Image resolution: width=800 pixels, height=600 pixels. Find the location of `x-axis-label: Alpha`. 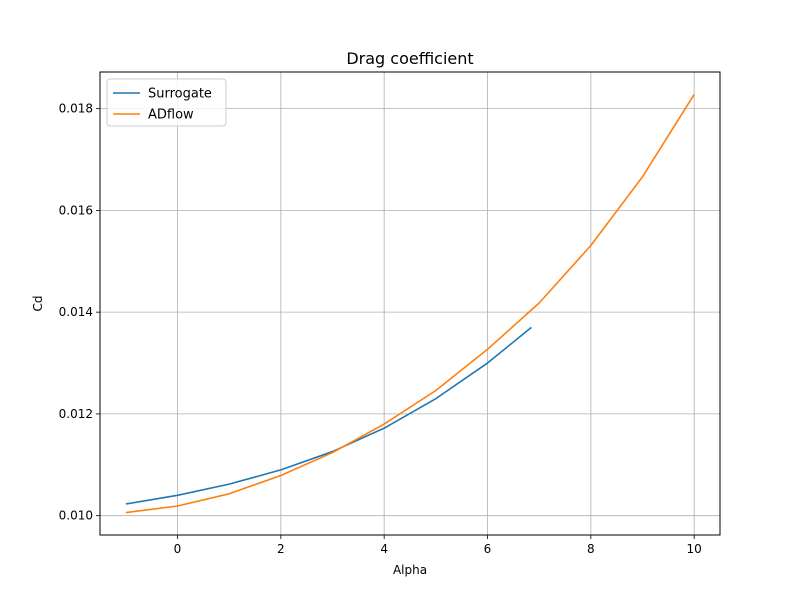

x-axis-label: Alpha is located at coordinates (410, 570).